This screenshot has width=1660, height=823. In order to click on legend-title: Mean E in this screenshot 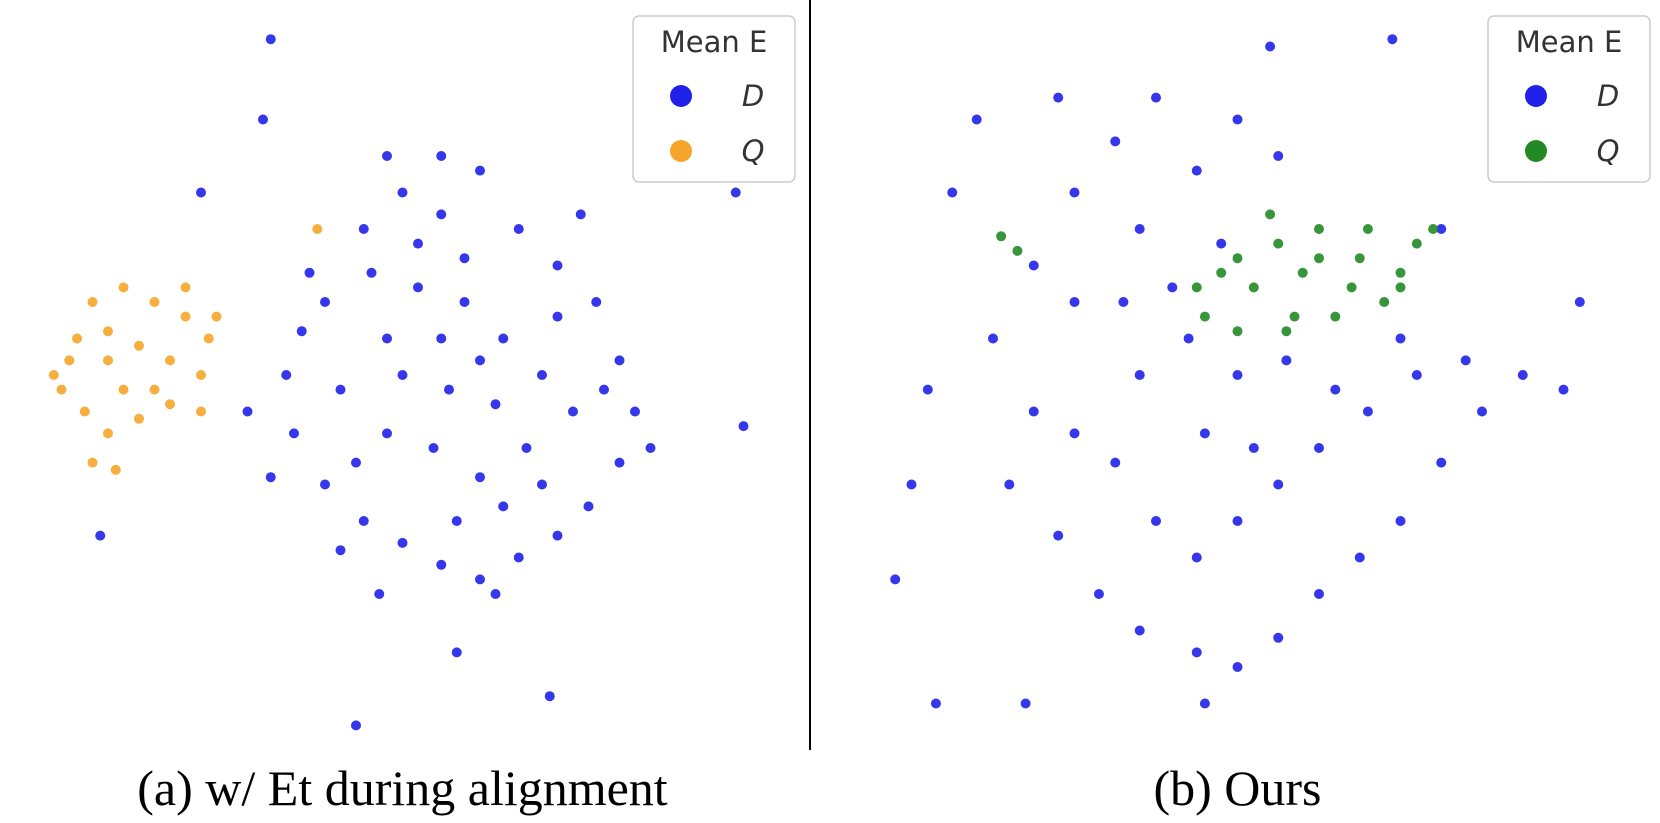, I will do `click(714, 42)`.